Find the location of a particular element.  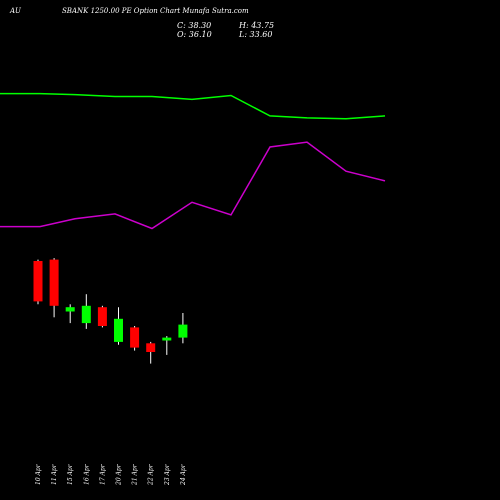

open-value: O: 36.10 is located at coordinates (194, 34).